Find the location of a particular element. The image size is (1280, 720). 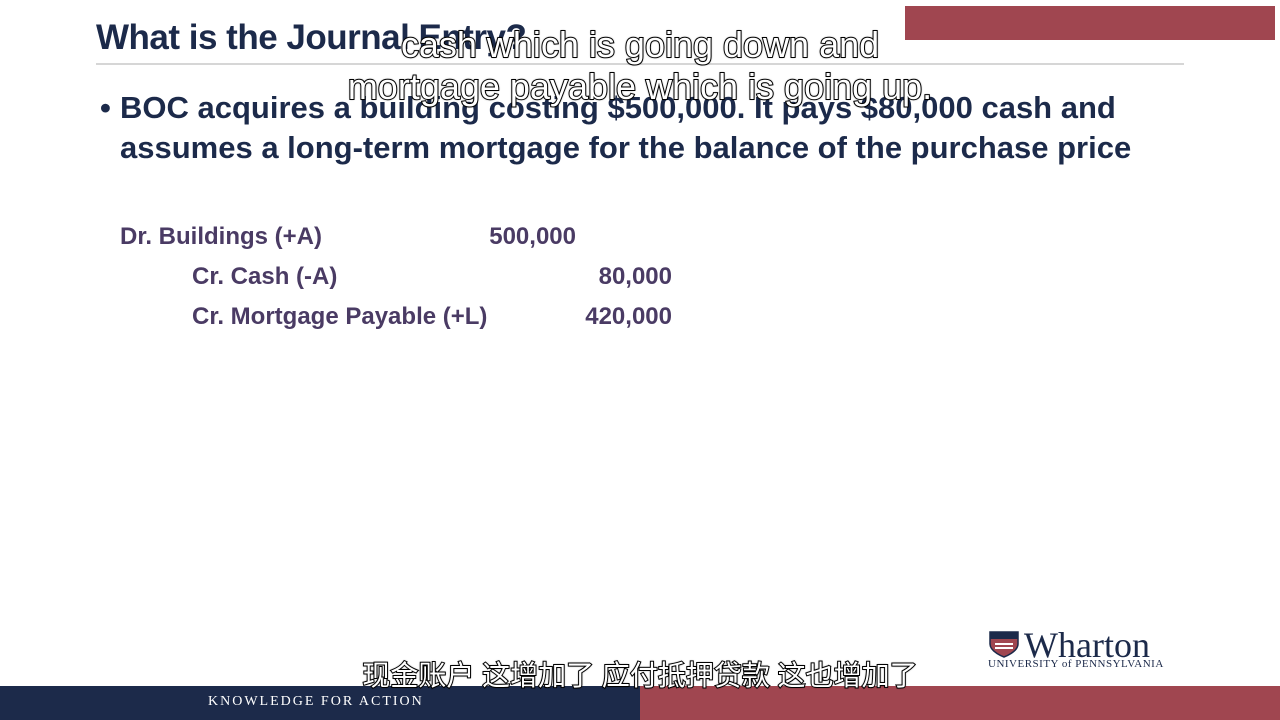

logo-wordmark: Wharton is located at coordinates (1087, 645).